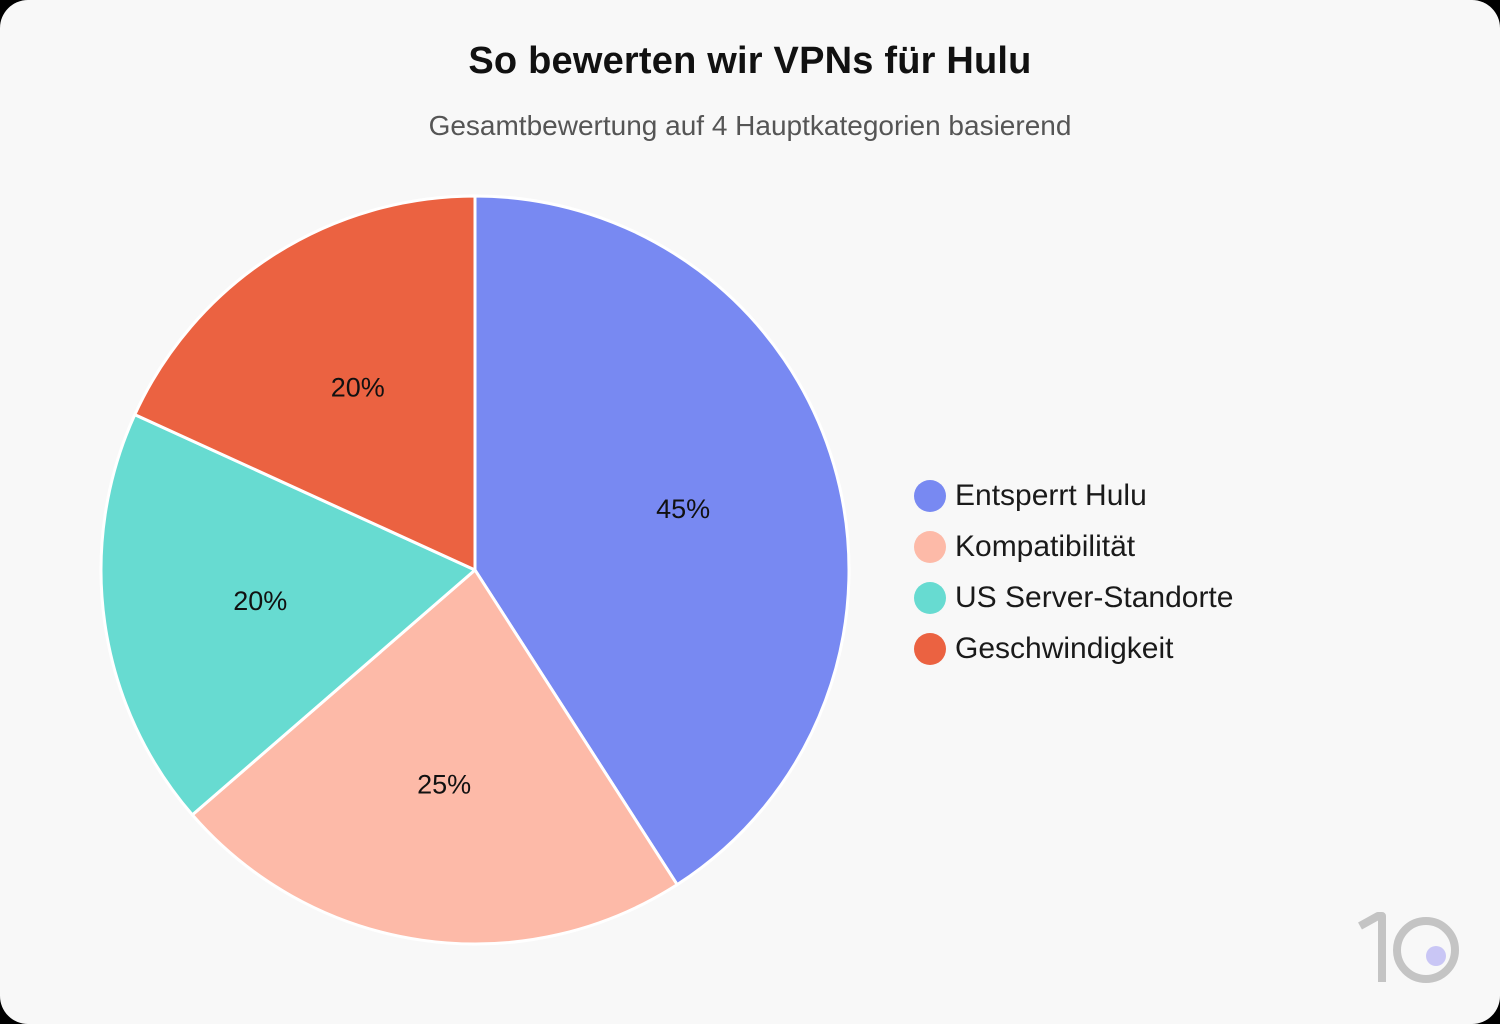 The width and height of the screenshot is (1500, 1024). I want to click on legend-label-2: Kompatibilität, so click(1045, 546).